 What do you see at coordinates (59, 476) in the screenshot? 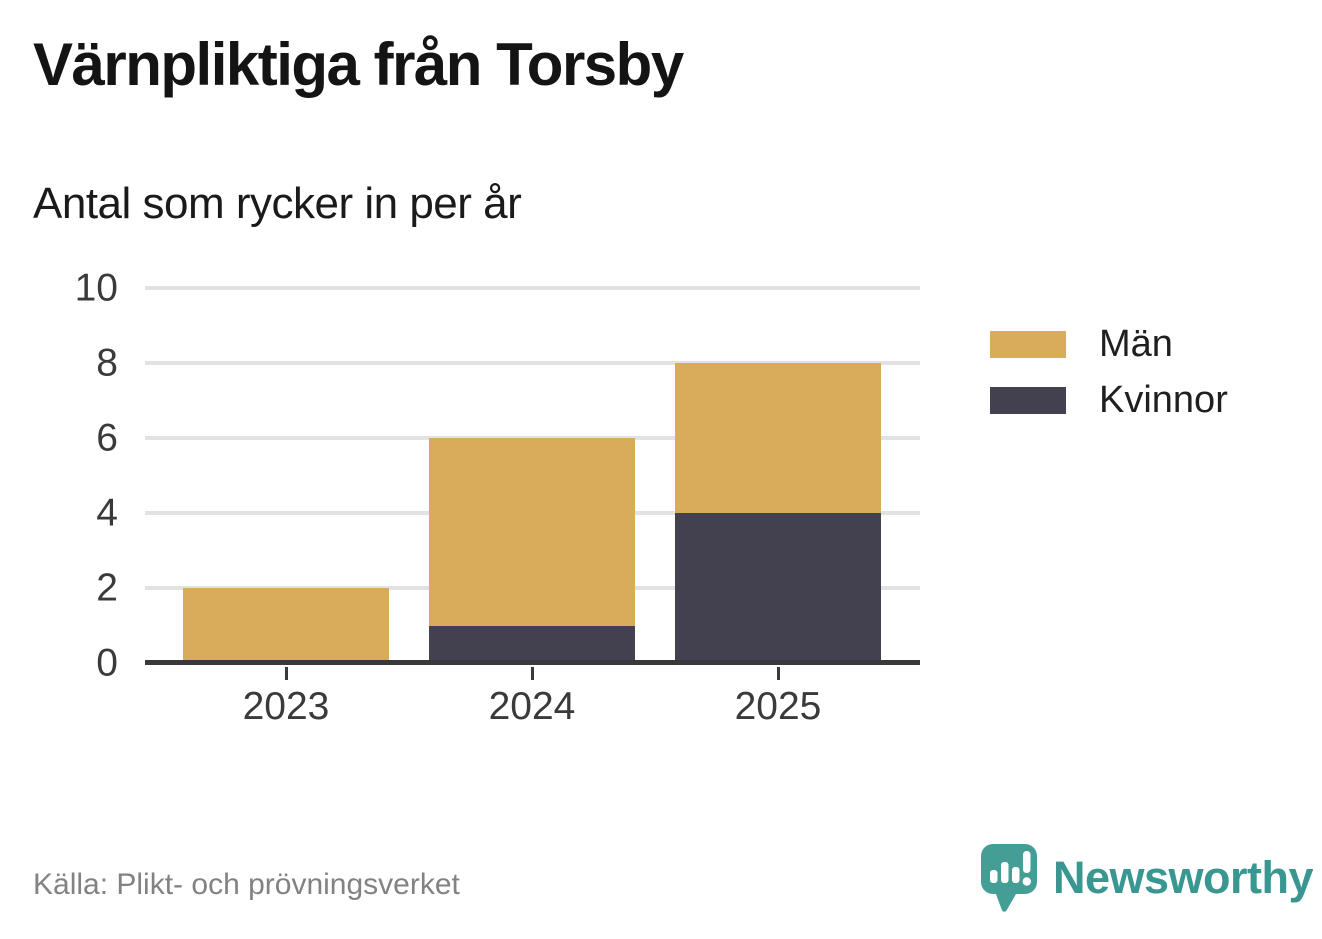
I see `y-axis: 0 2 4 6 8 10` at bounding box center [59, 476].